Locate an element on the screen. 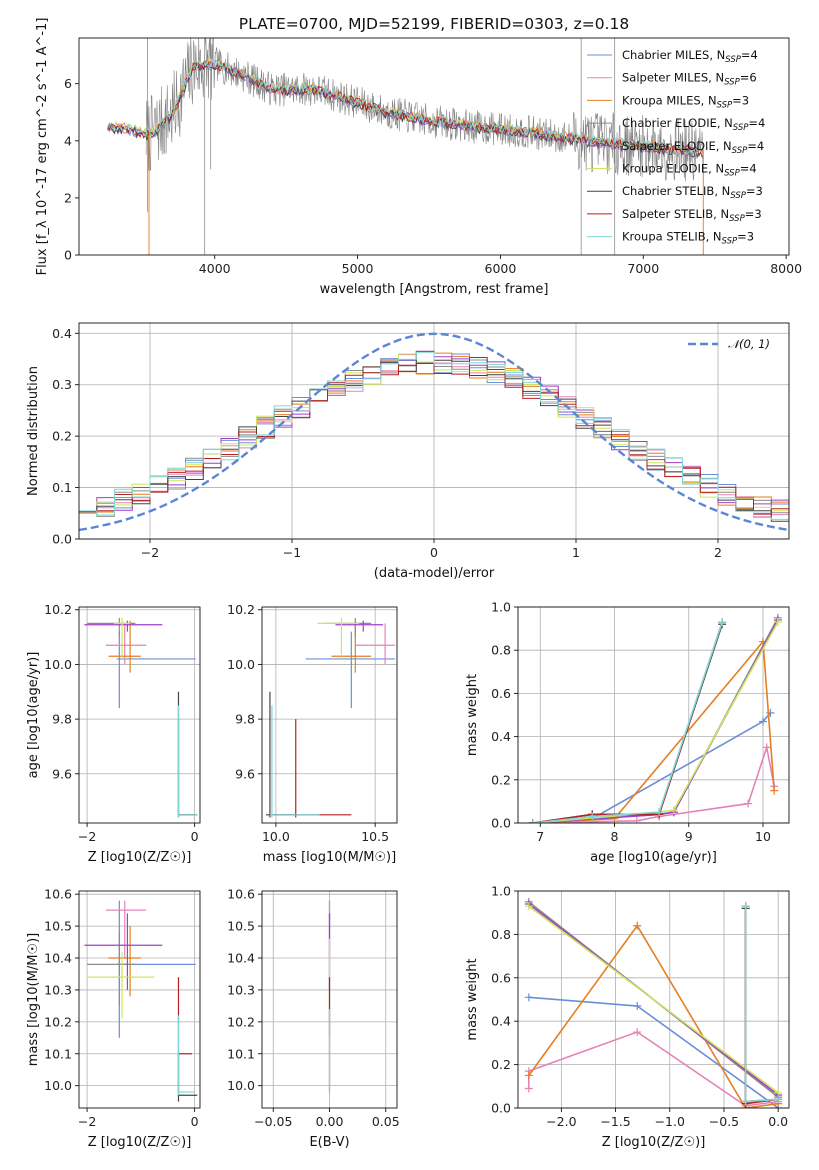  x-tick-label: −0.05 is located at coordinates (273, 1121).